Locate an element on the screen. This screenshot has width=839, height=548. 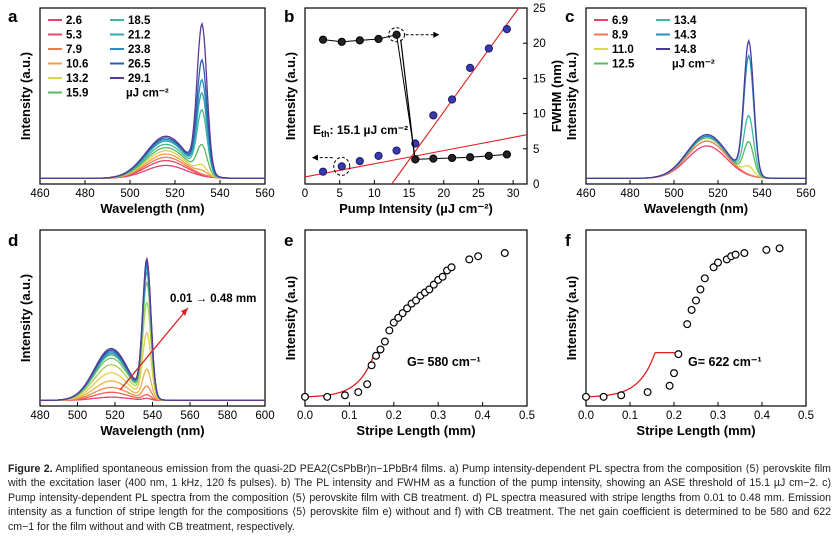
arrow-line is located at coordinates (154, 349).